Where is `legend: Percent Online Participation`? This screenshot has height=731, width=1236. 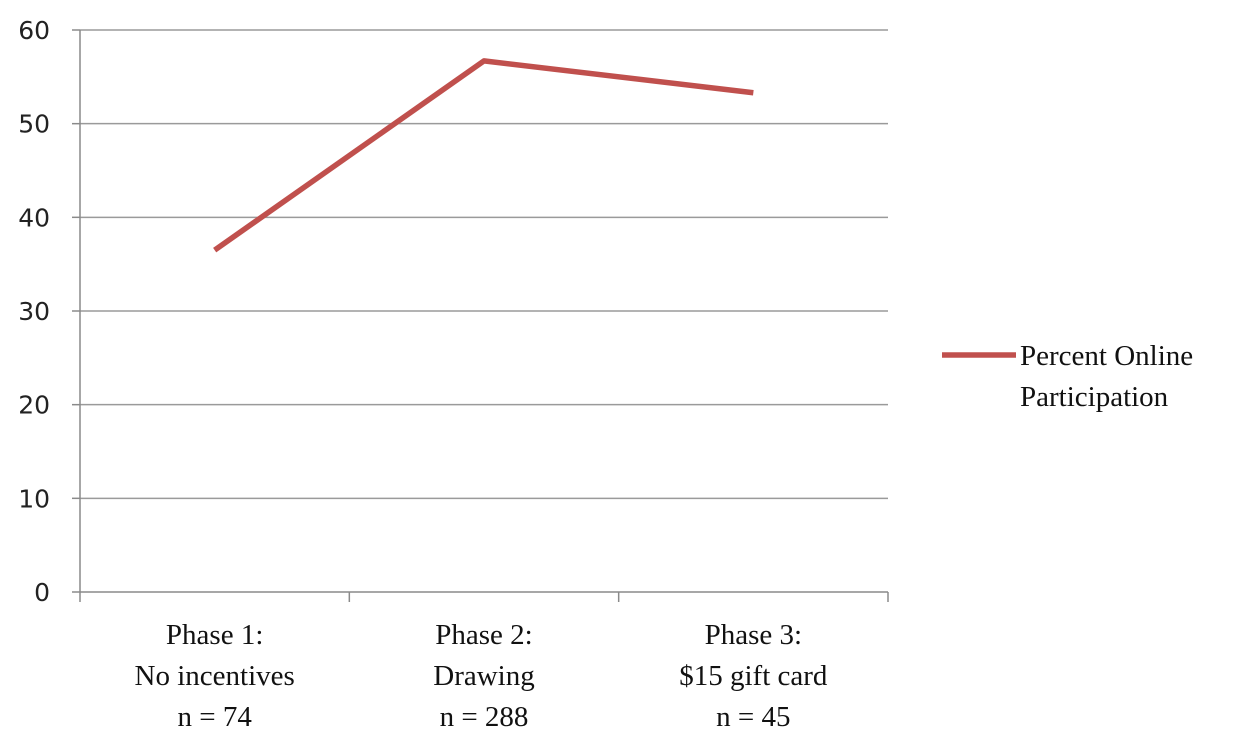 legend: Percent Online Participation is located at coordinates (1067, 376).